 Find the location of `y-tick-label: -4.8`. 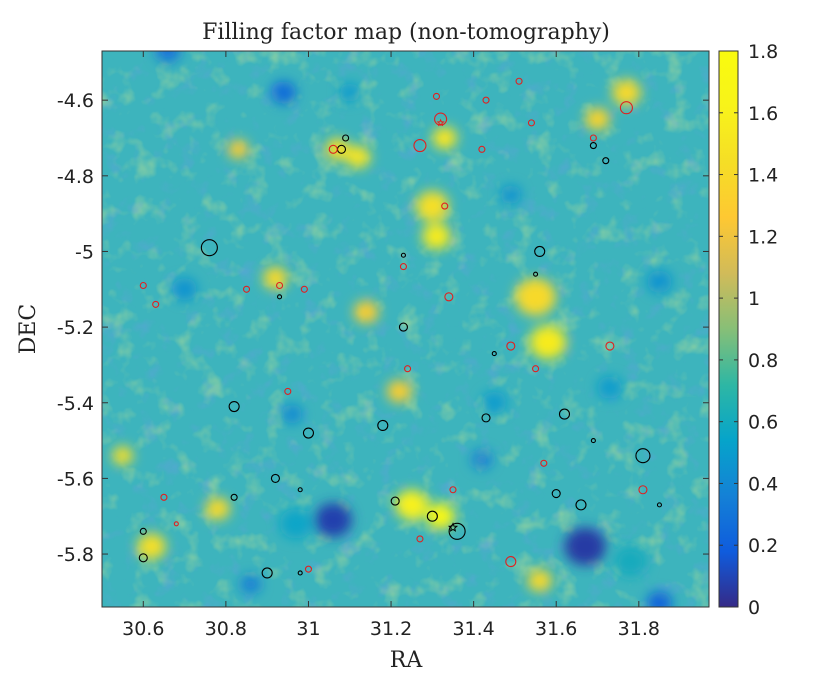

y-tick-label: -4.8 is located at coordinates (75, 177).